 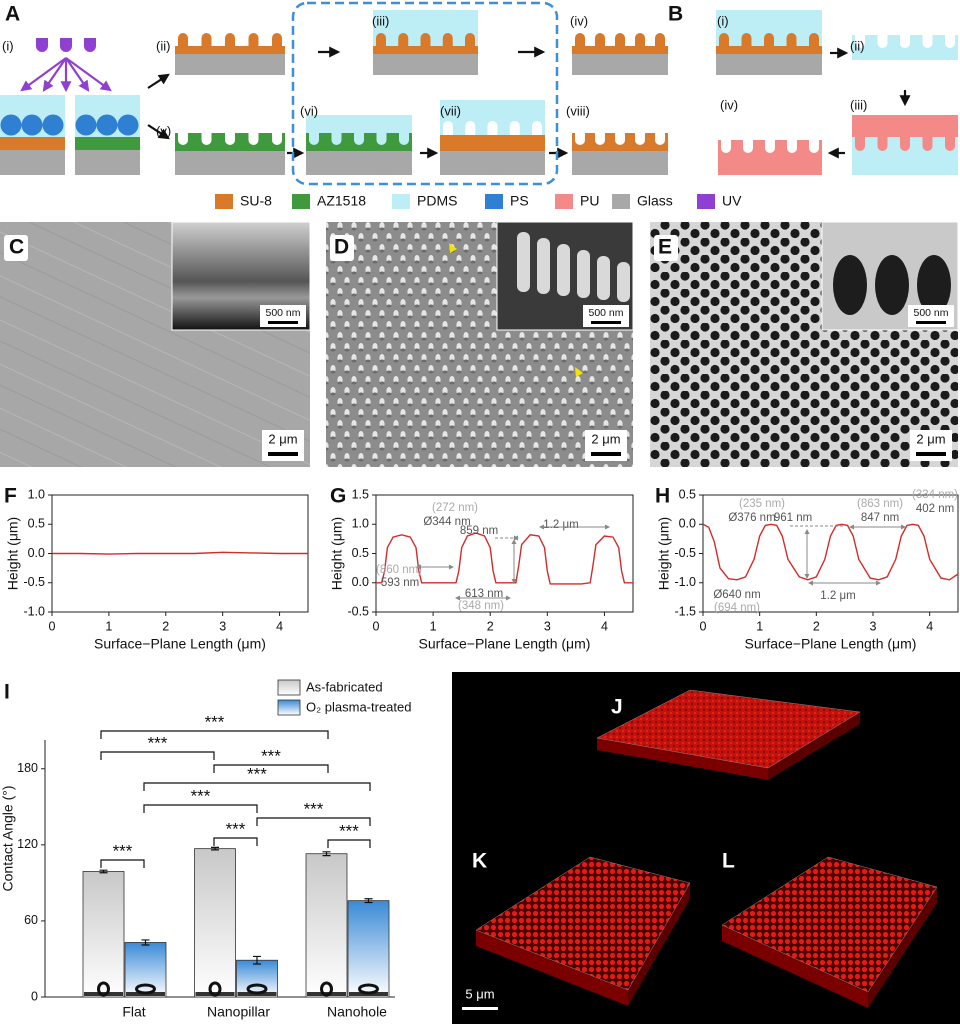 I want to click on annotation: (235 nm), so click(x=762, y=504).